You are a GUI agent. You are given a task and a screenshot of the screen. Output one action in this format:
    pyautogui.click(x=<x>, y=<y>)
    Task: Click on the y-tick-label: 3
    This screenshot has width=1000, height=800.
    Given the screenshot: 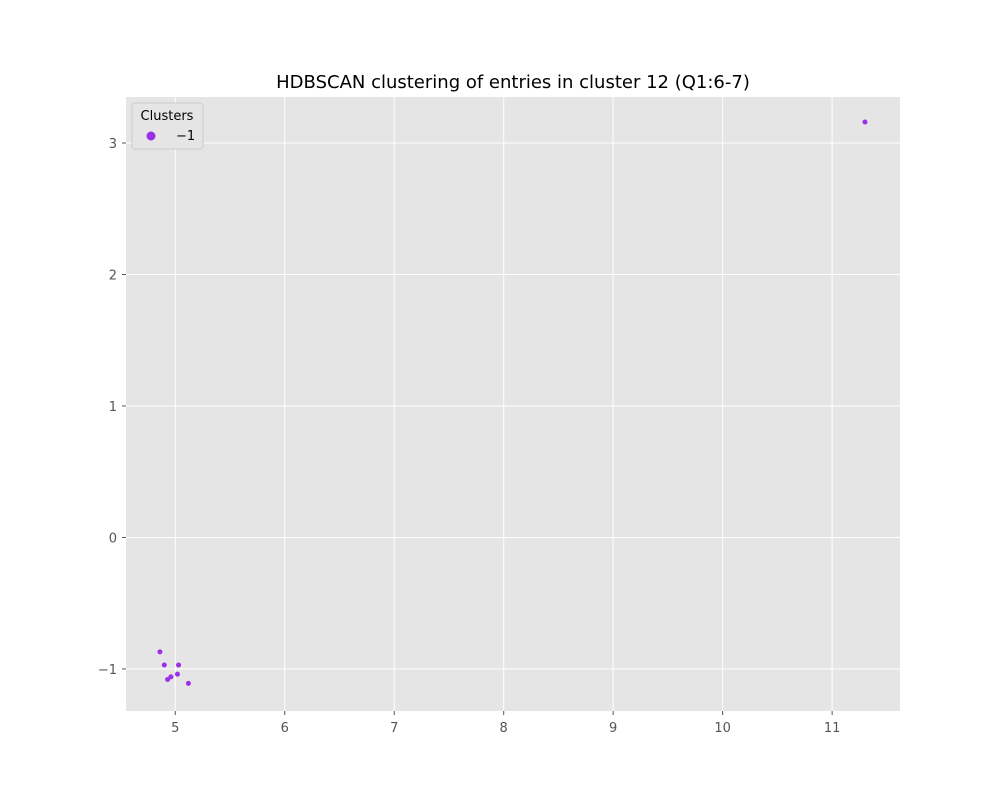 What is the action you would take?
    pyautogui.click(x=113, y=144)
    